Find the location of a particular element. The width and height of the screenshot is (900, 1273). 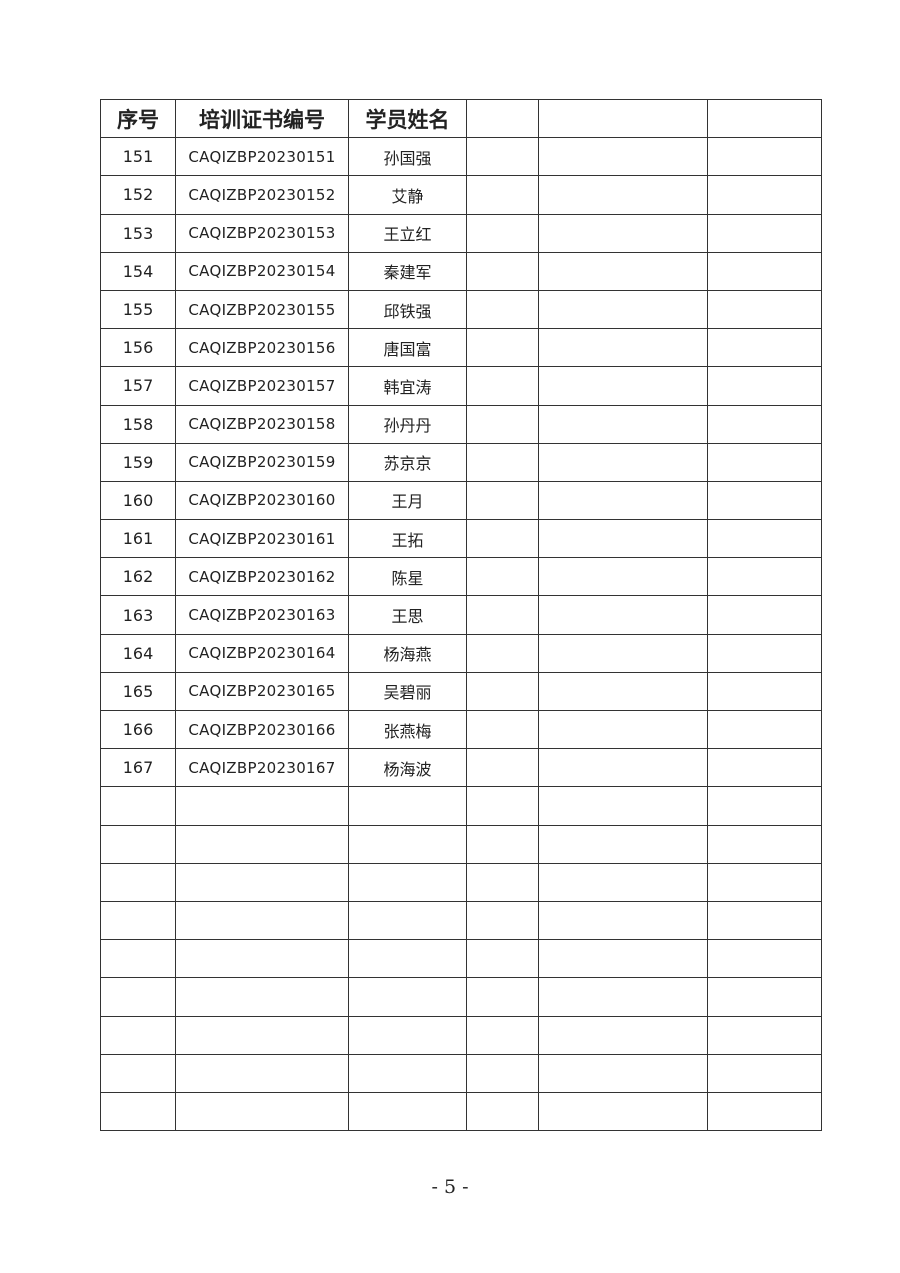

column-header: 培训证书编号 is located at coordinates (262, 118).